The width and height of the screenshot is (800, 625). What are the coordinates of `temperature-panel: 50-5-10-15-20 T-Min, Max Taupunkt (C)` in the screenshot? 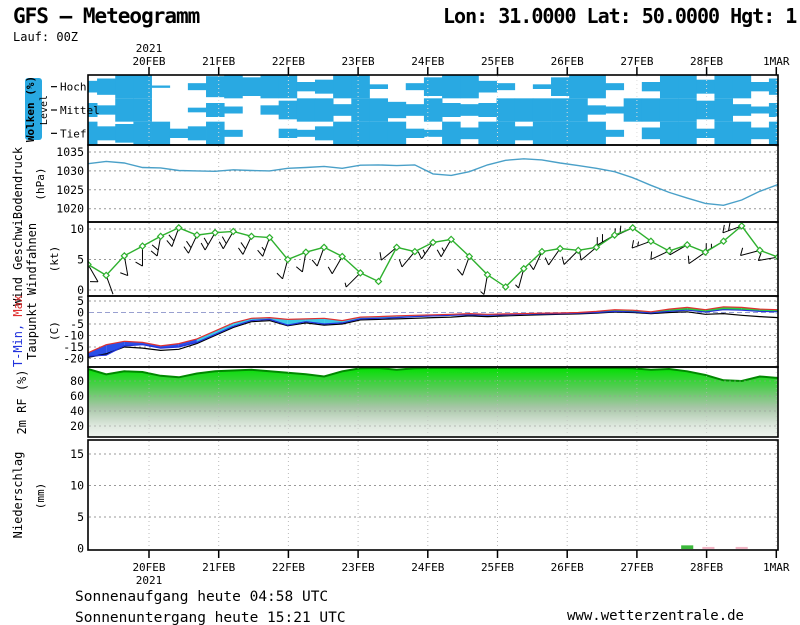 It's located at (395, 331).